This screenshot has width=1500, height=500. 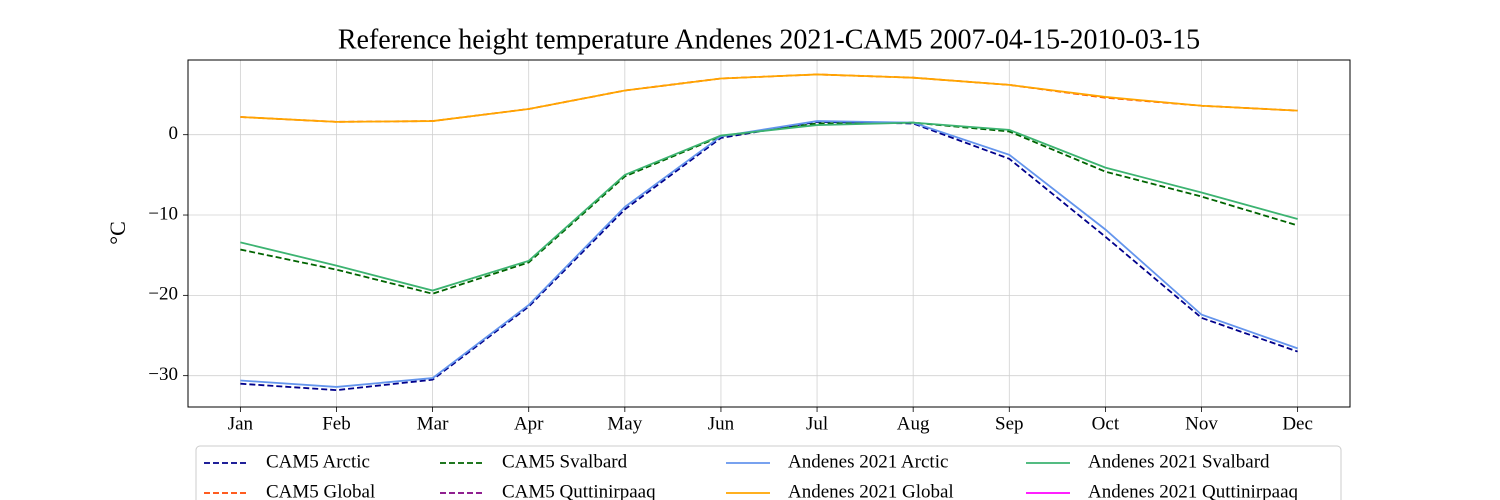 What do you see at coordinates (817, 423) in the screenshot?
I see `x-tick-label: Jul` at bounding box center [817, 423].